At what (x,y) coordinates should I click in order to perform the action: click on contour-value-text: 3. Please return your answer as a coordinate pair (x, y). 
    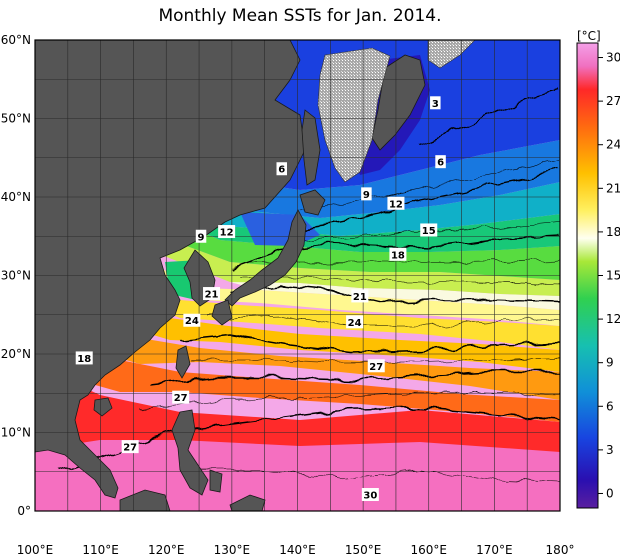
    Looking at the image, I should click on (435, 104).